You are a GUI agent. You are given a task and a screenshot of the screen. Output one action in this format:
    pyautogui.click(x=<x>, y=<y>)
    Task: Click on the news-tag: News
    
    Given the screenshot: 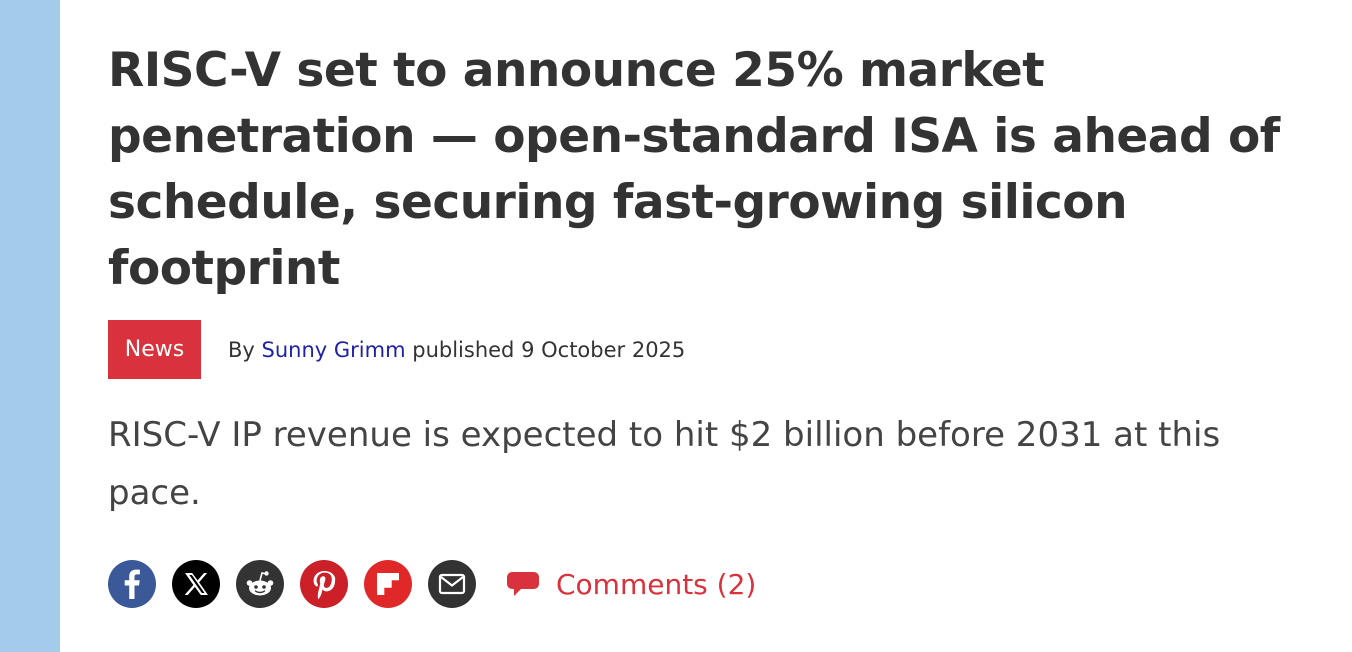 What is the action you would take?
    pyautogui.click(x=154, y=349)
    